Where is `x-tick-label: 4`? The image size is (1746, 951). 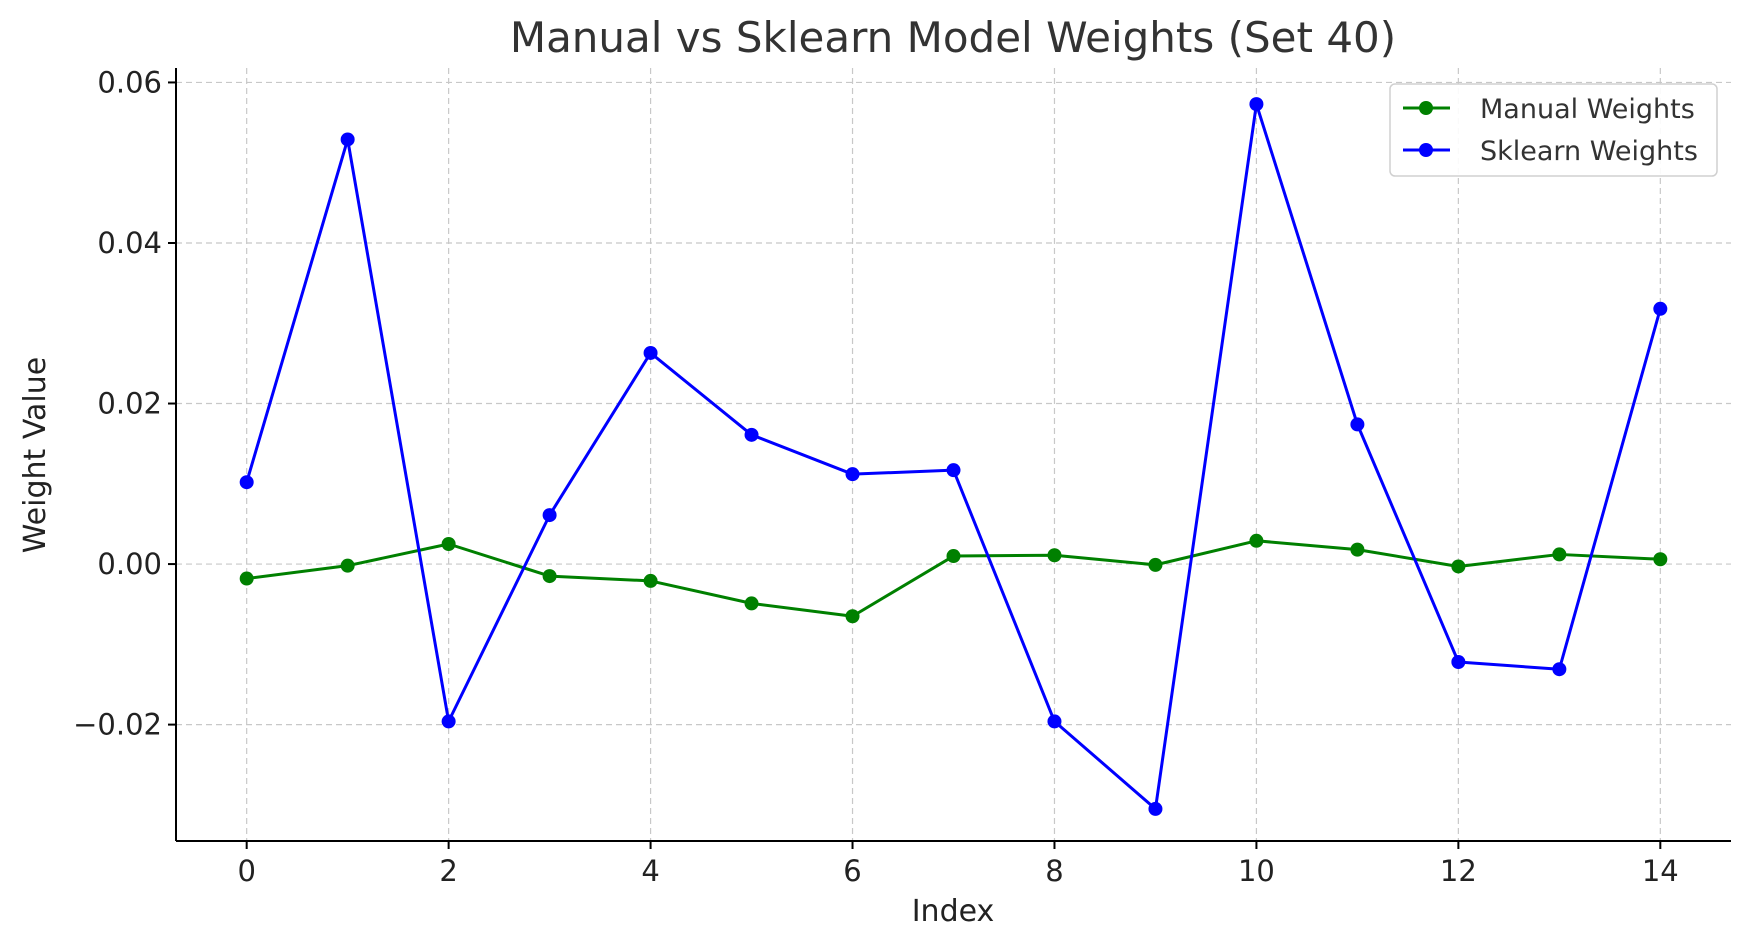
x-tick-label: 4 is located at coordinates (650, 871).